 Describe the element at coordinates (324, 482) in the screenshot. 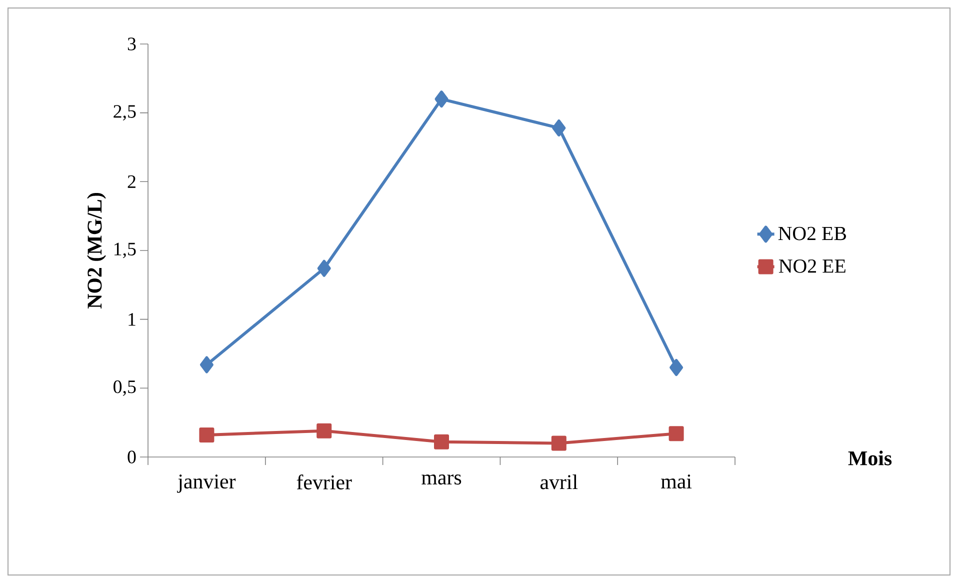

I see `x-tick-label: fevrier` at that location.